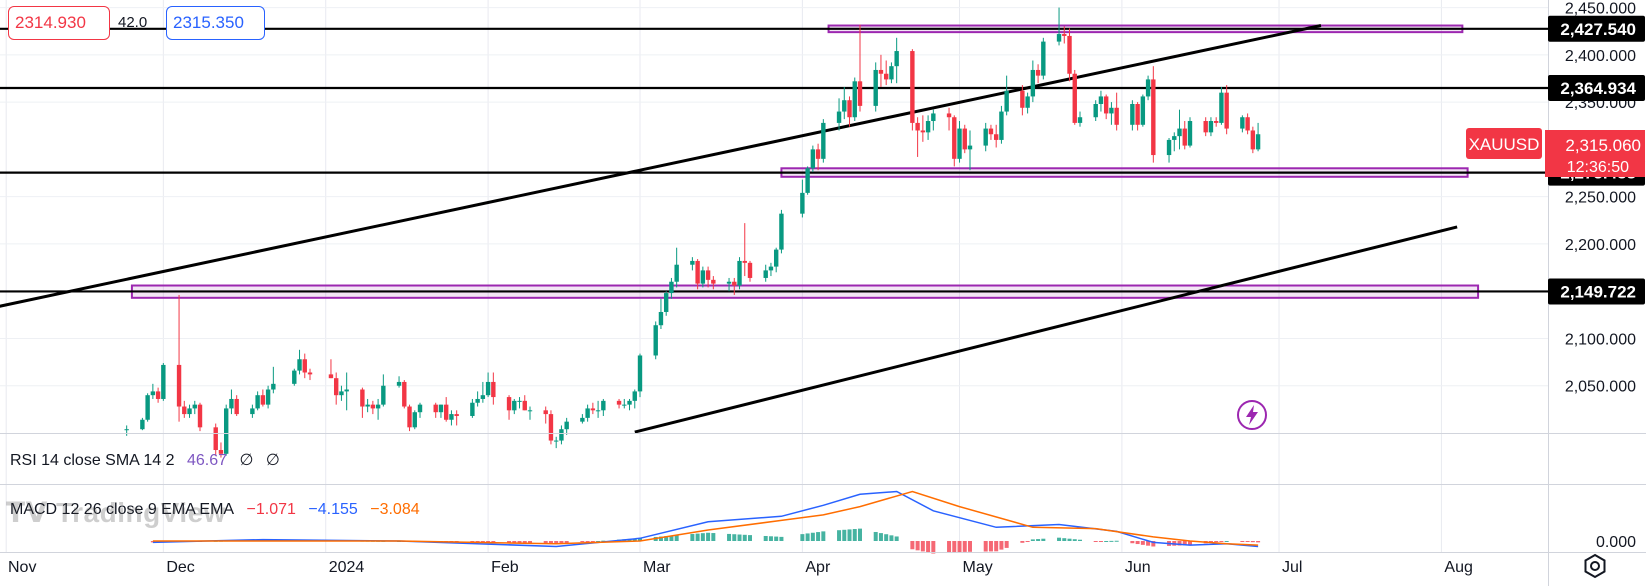 This screenshot has height=586, width=1646. I want to click on lightning-icon, so click(1252, 415).